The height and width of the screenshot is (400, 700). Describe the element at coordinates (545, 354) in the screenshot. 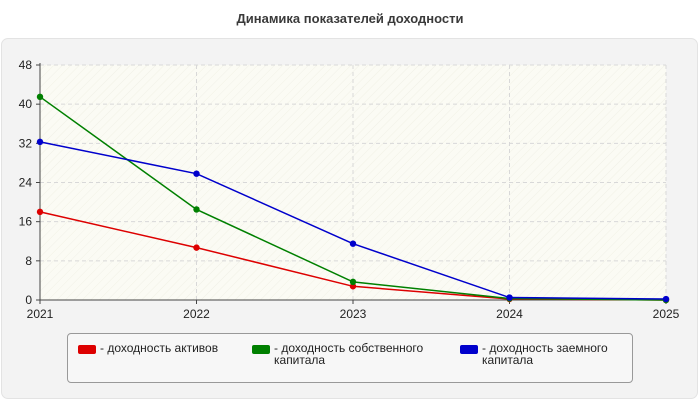

I see `legend-label-debt: - доходность заемного капитала` at that location.